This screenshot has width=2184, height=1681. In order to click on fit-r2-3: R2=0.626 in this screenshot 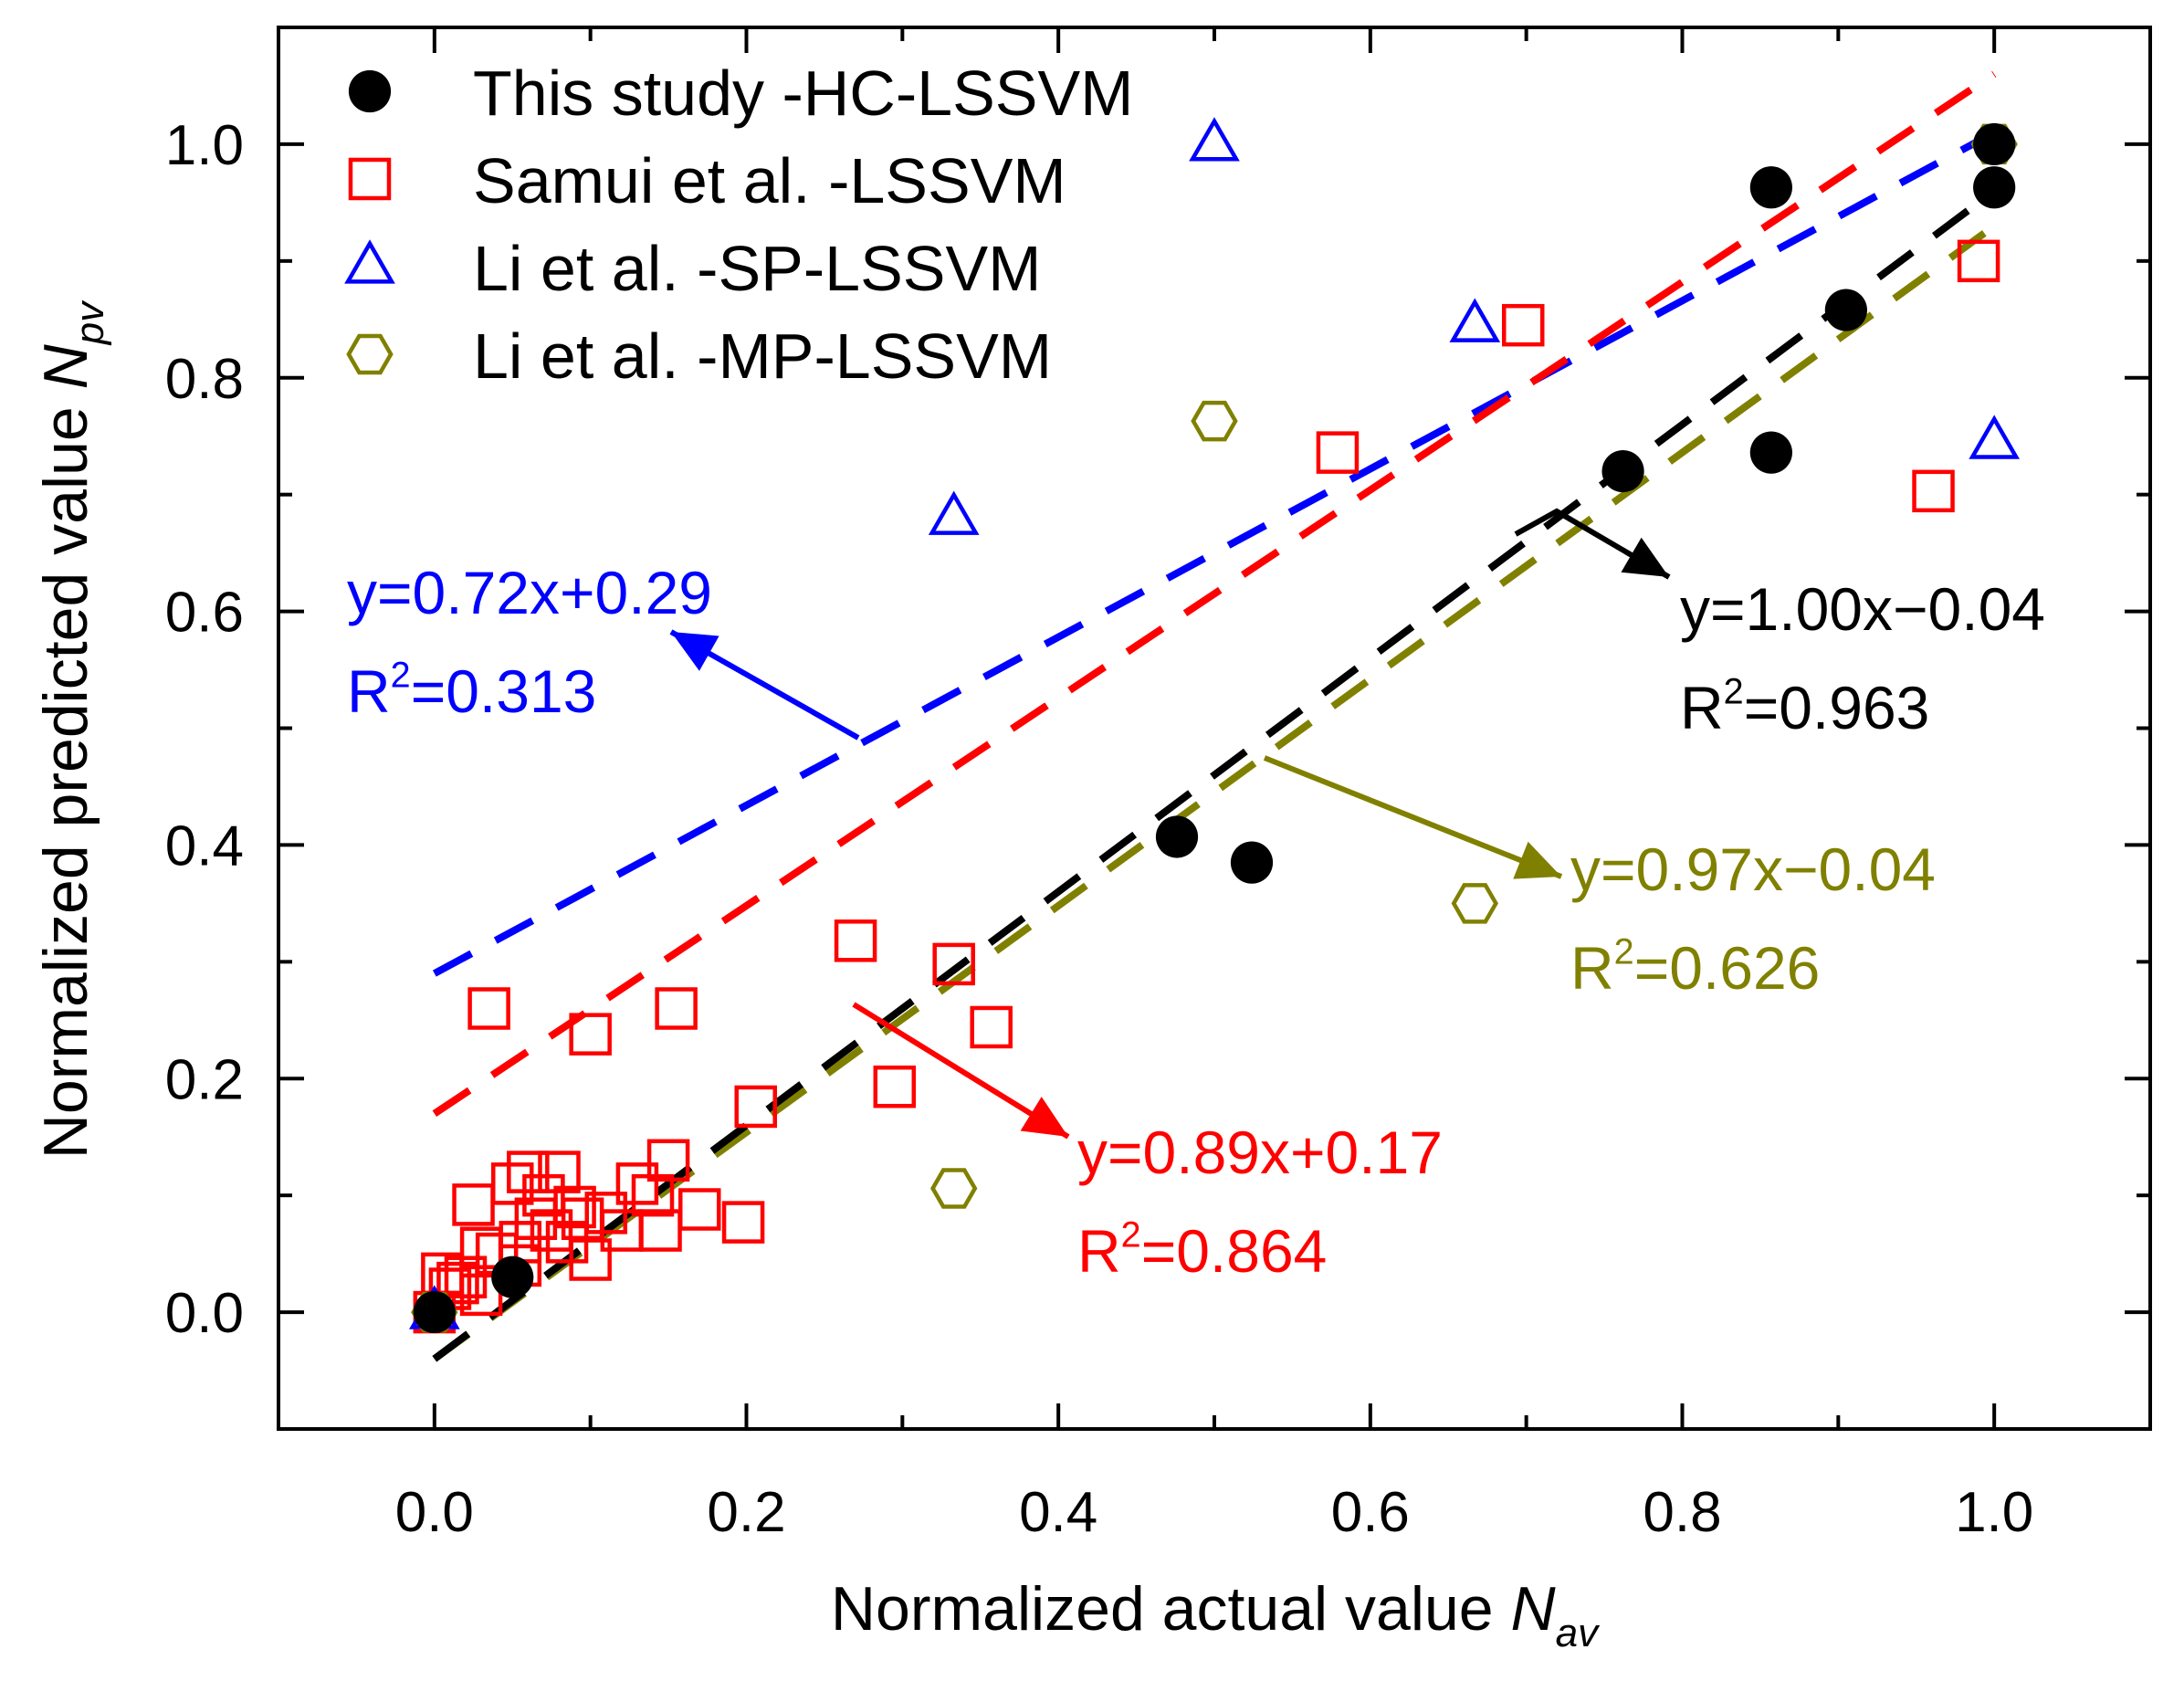, I will do `click(1695, 966)`.